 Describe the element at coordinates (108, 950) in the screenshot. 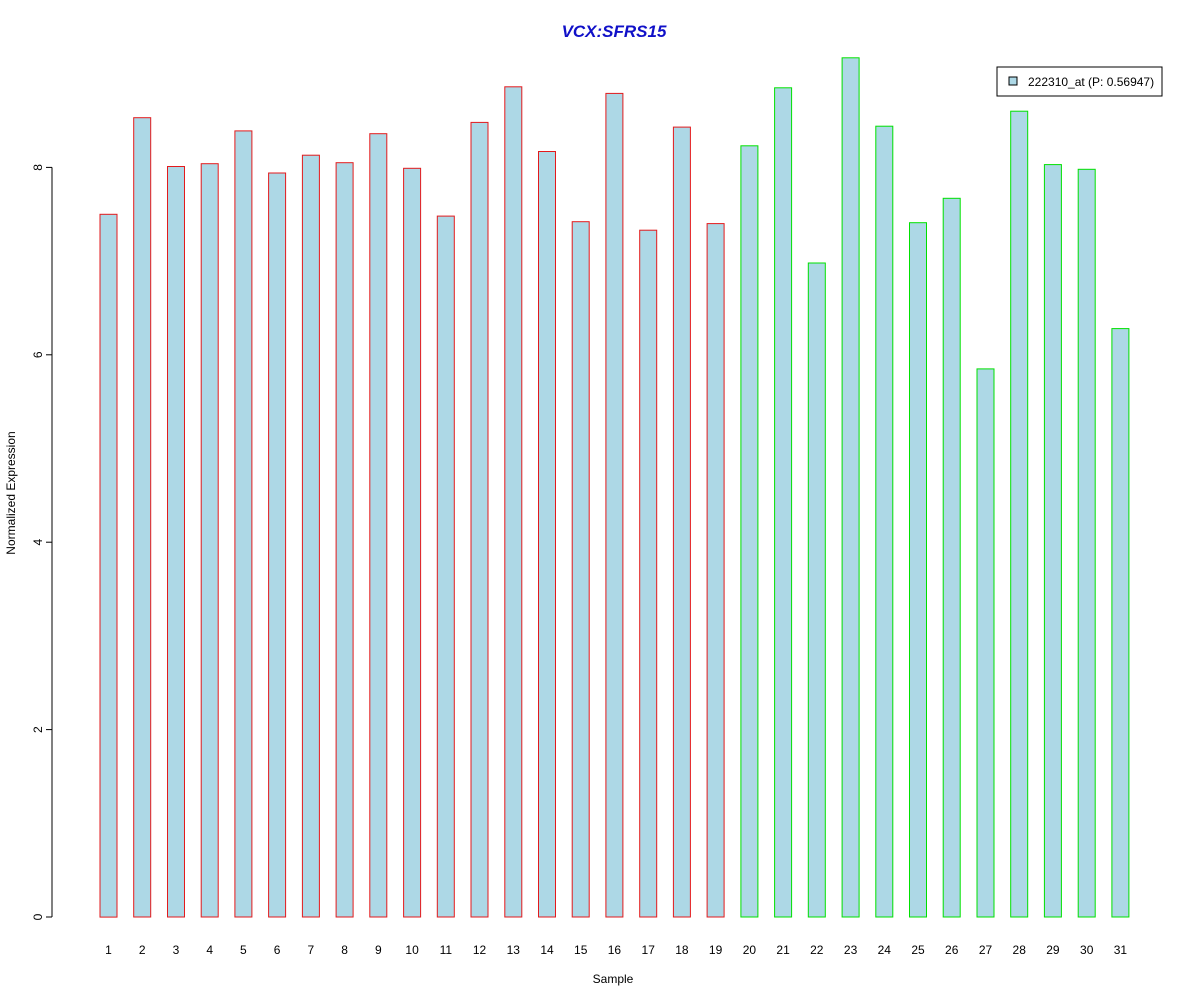

I see `x-tick-label: 1` at that location.